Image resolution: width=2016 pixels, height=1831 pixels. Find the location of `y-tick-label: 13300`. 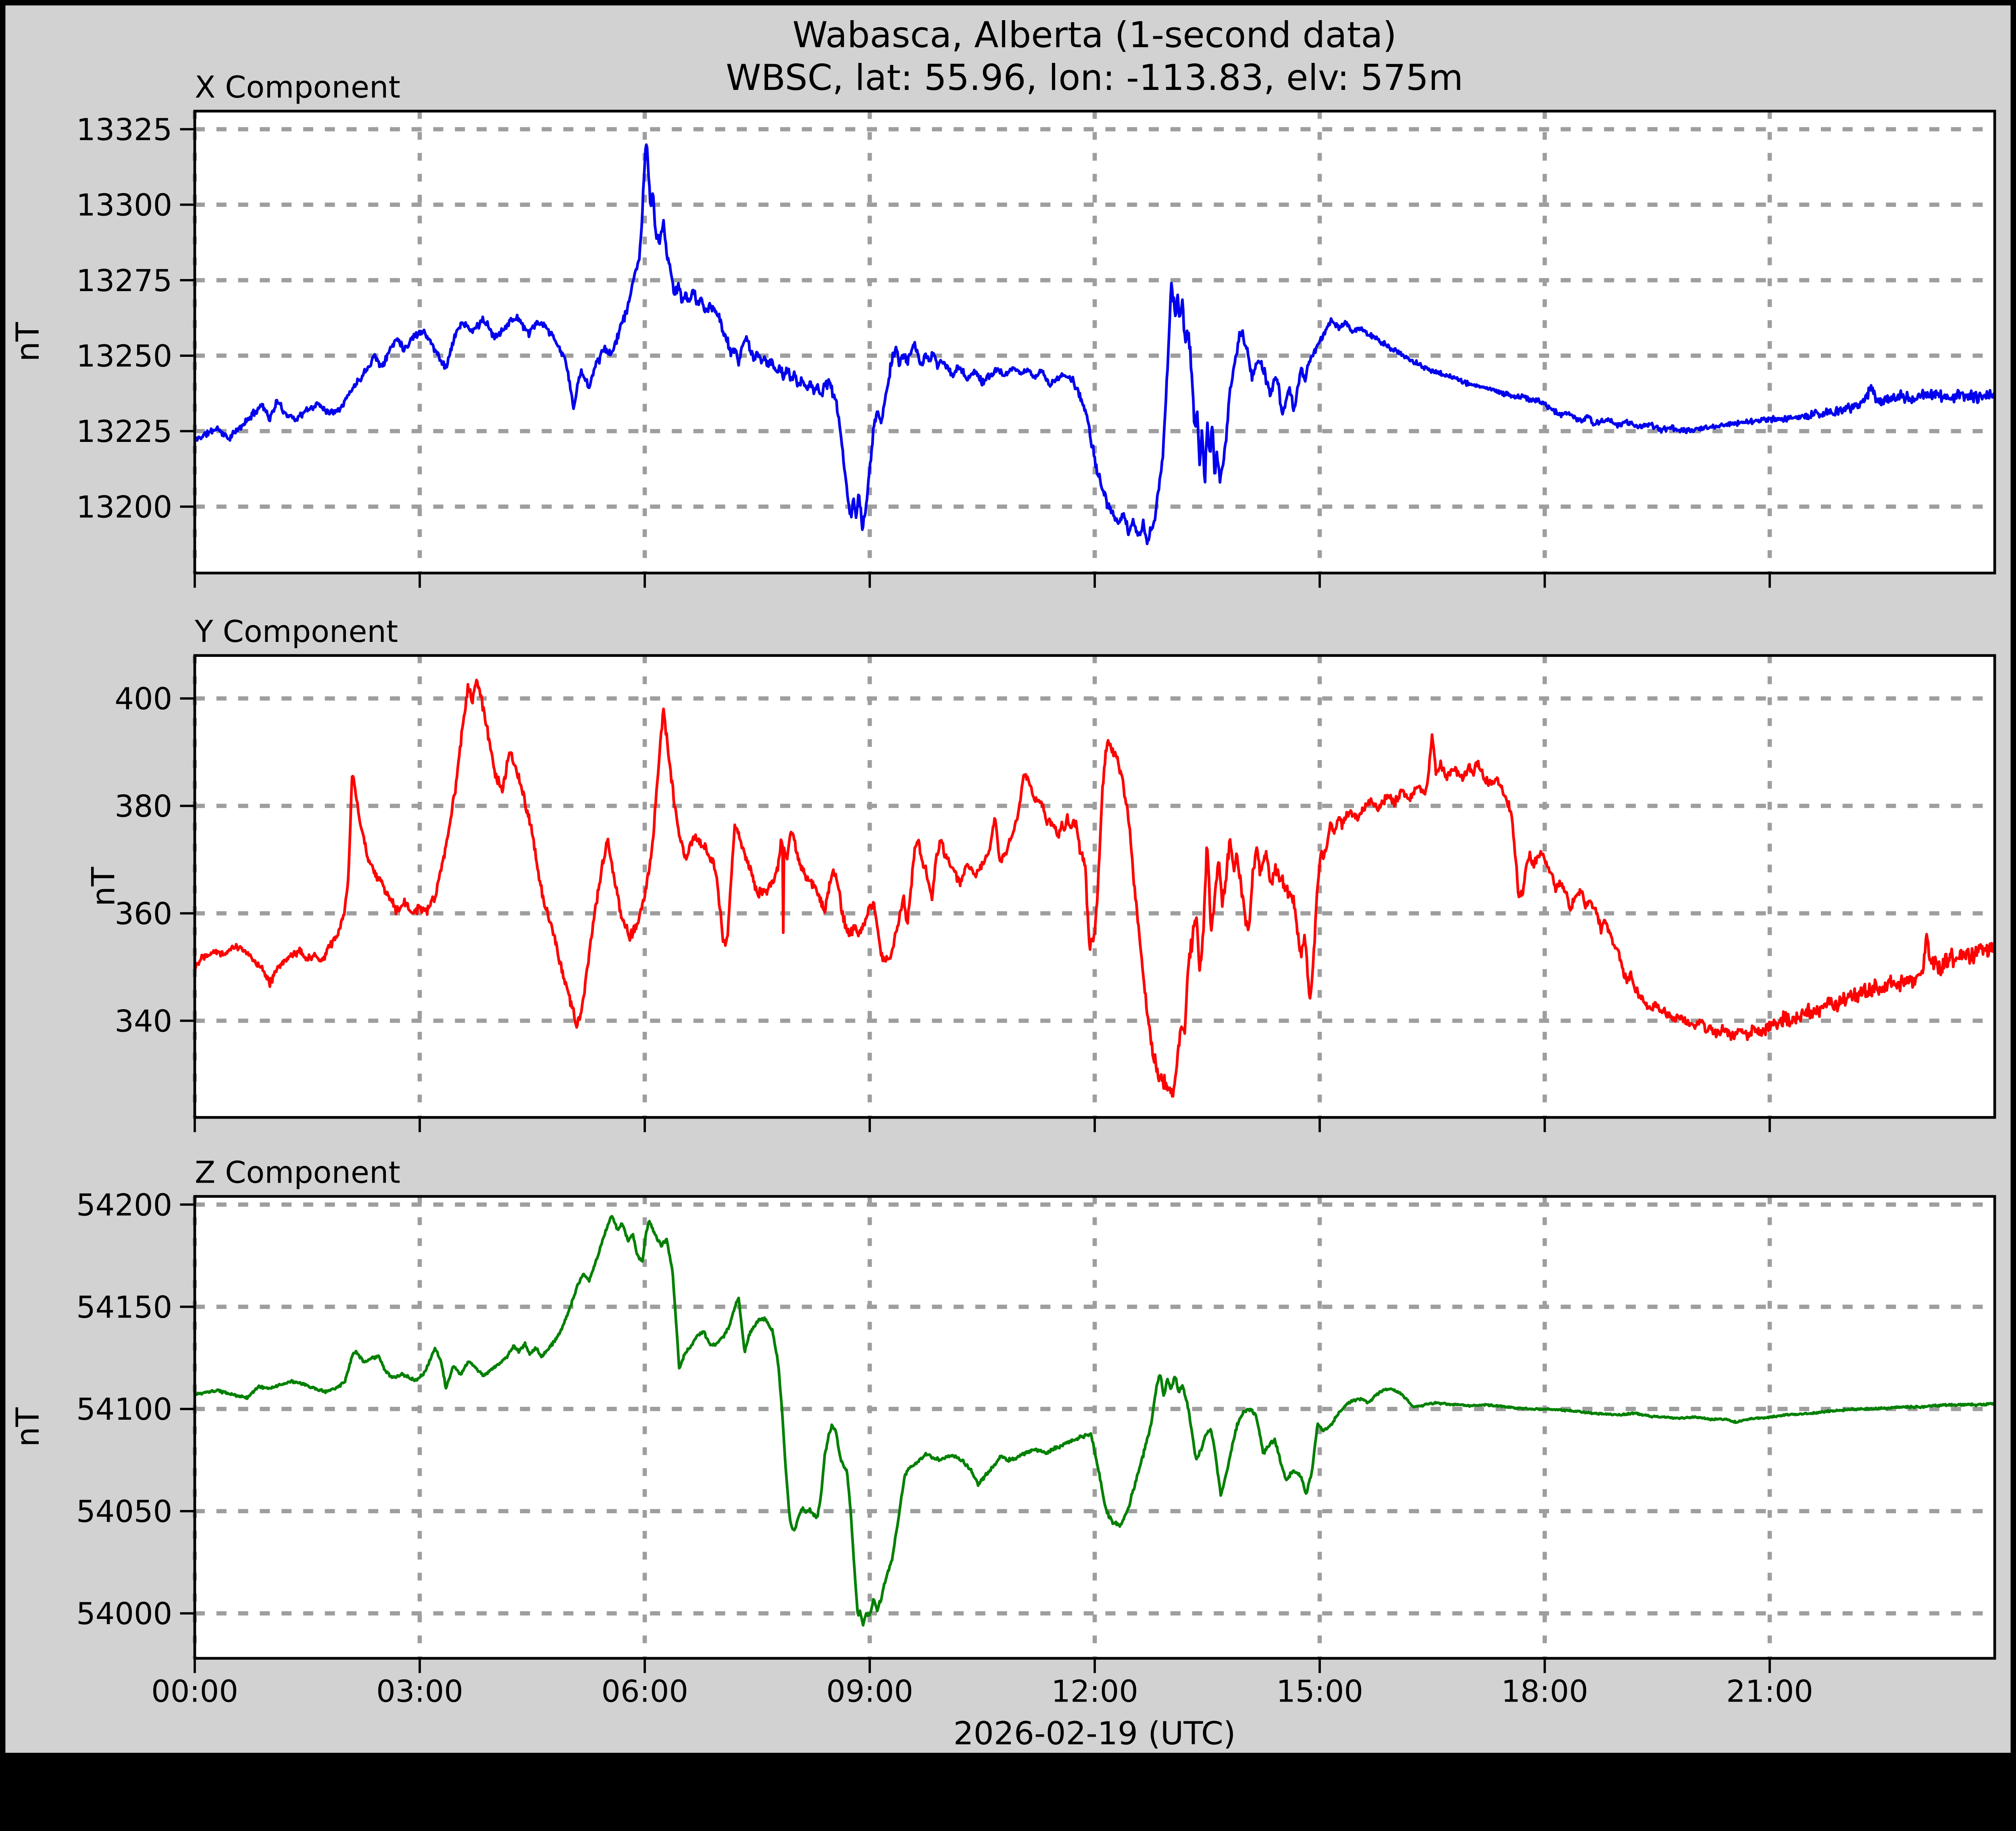

y-tick-label: 13300 is located at coordinates (124, 205).